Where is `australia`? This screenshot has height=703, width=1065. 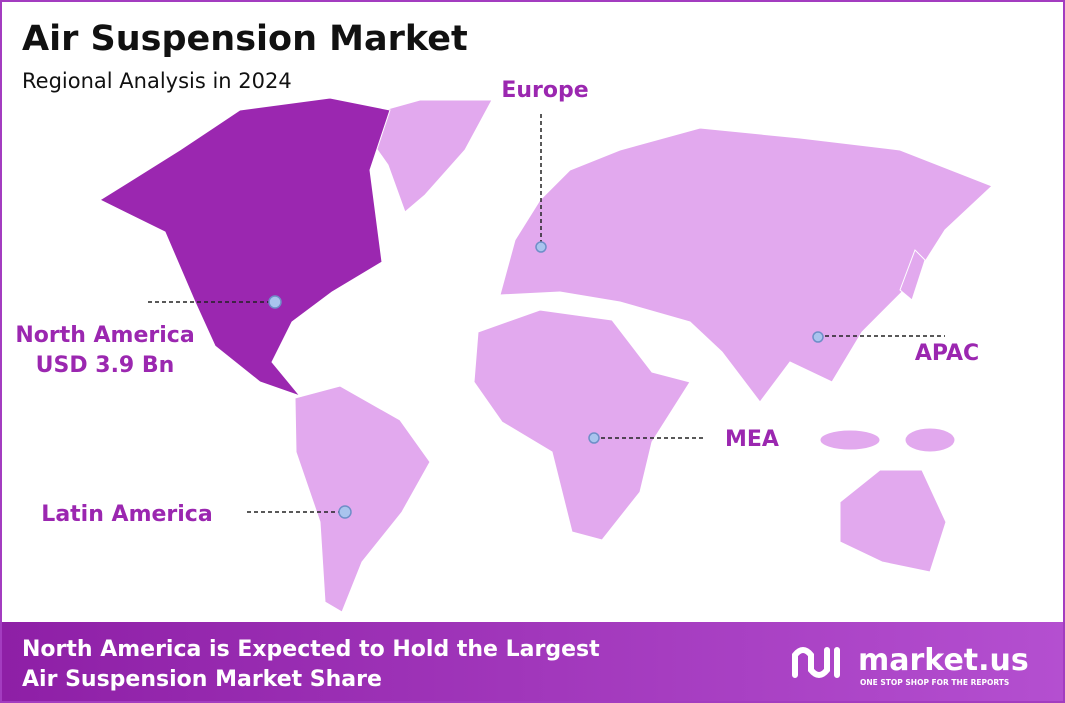 australia is located at coordinates (893, 521).